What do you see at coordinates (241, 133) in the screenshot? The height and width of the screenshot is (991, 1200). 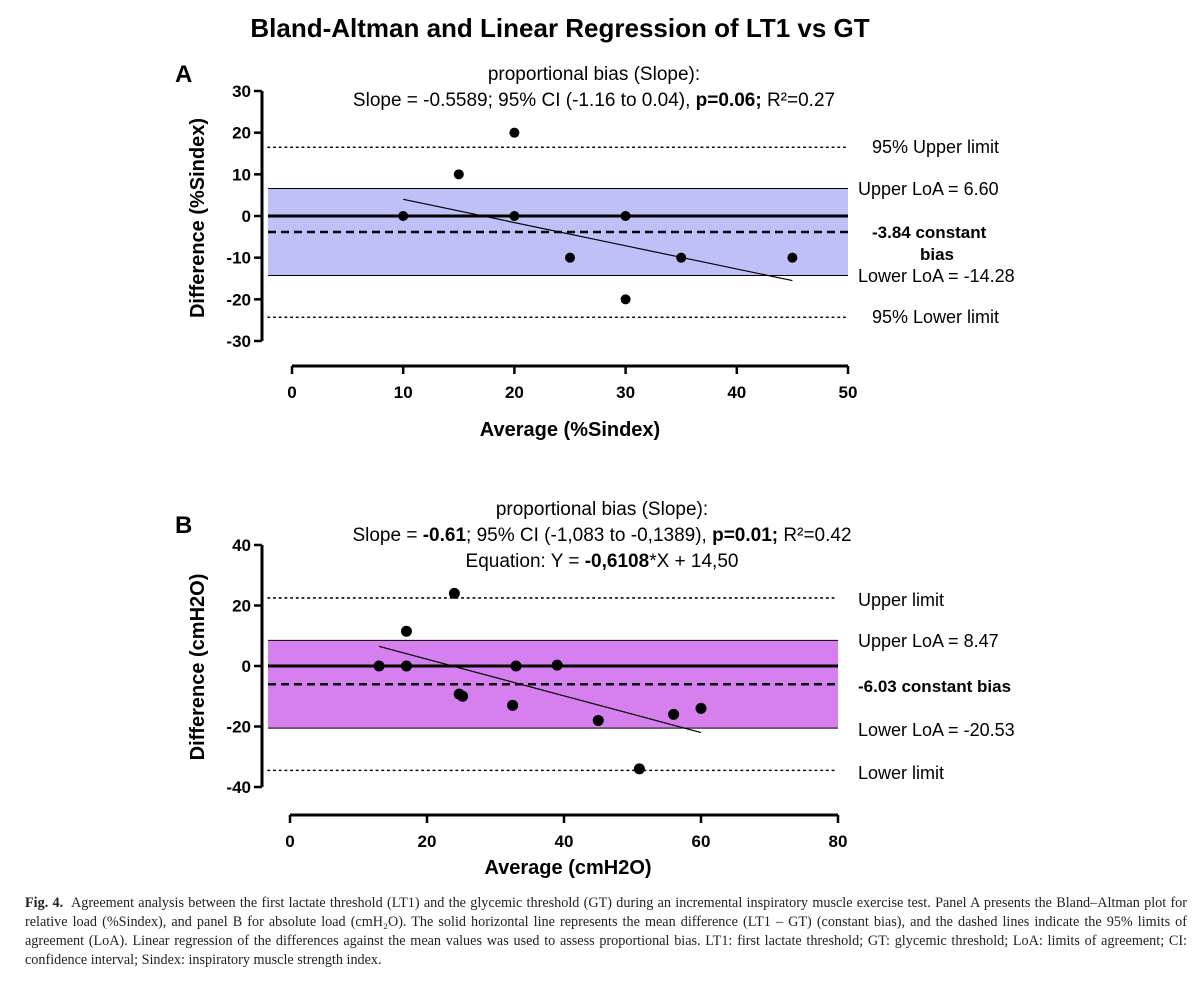 I see `panel-a-y-tick-label: 20` at bounding box center [241, 133].